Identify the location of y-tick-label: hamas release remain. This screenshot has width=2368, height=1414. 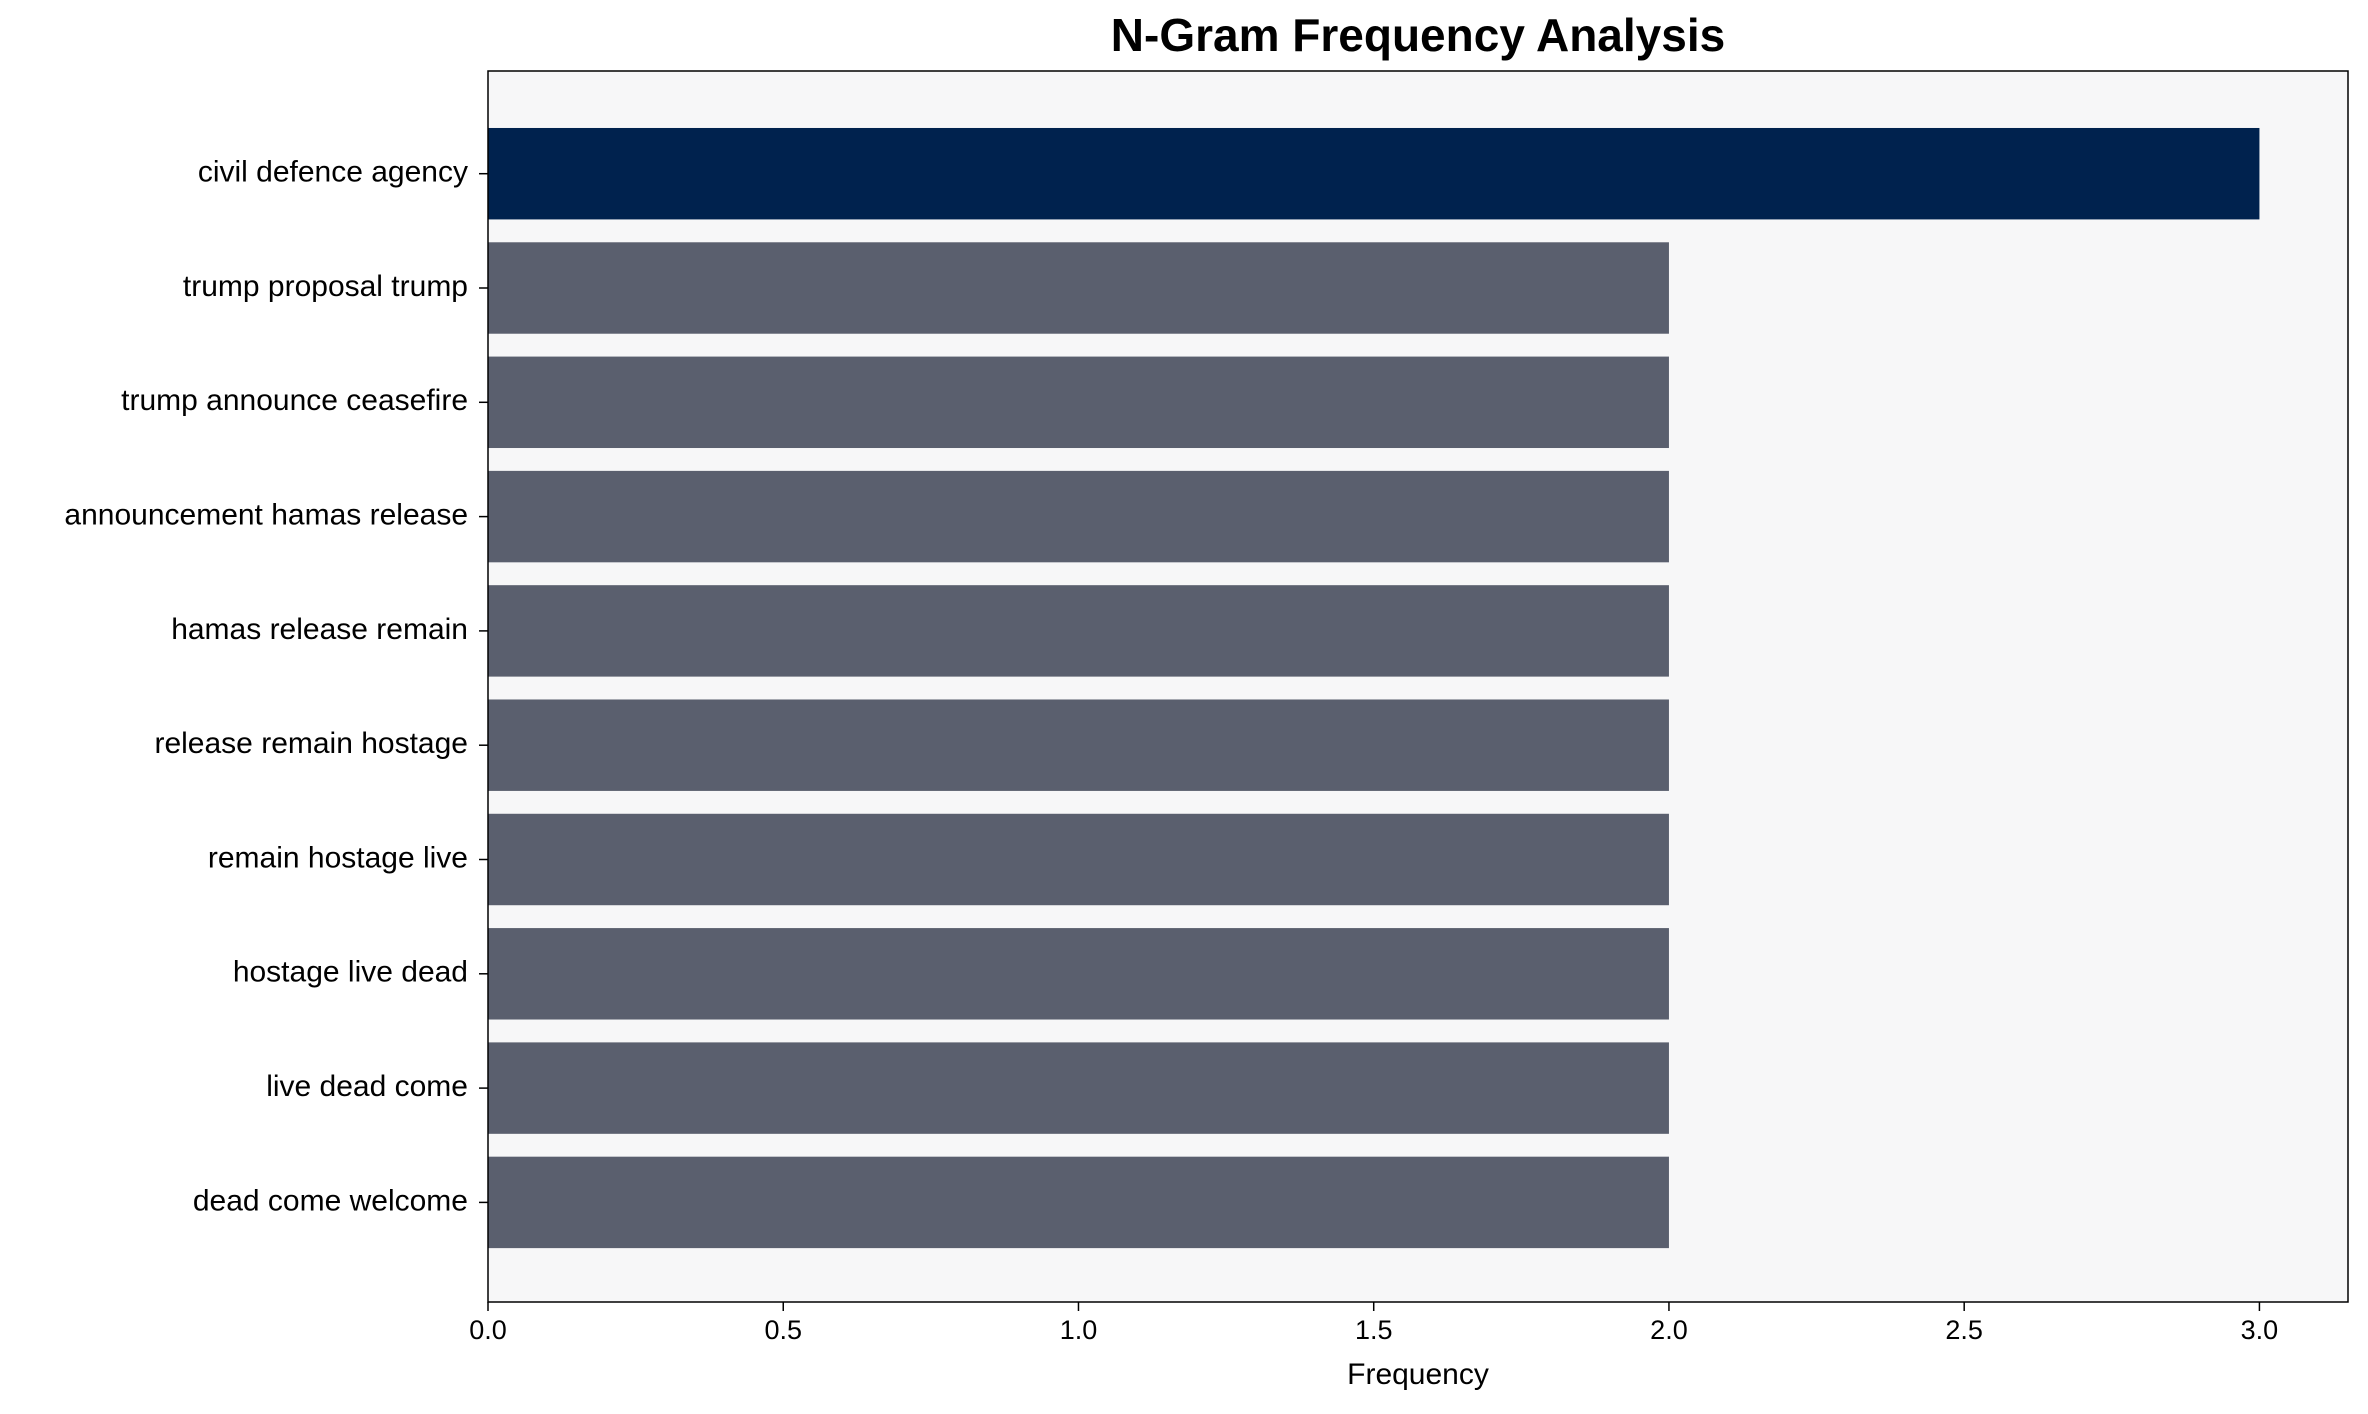
(319, 629).